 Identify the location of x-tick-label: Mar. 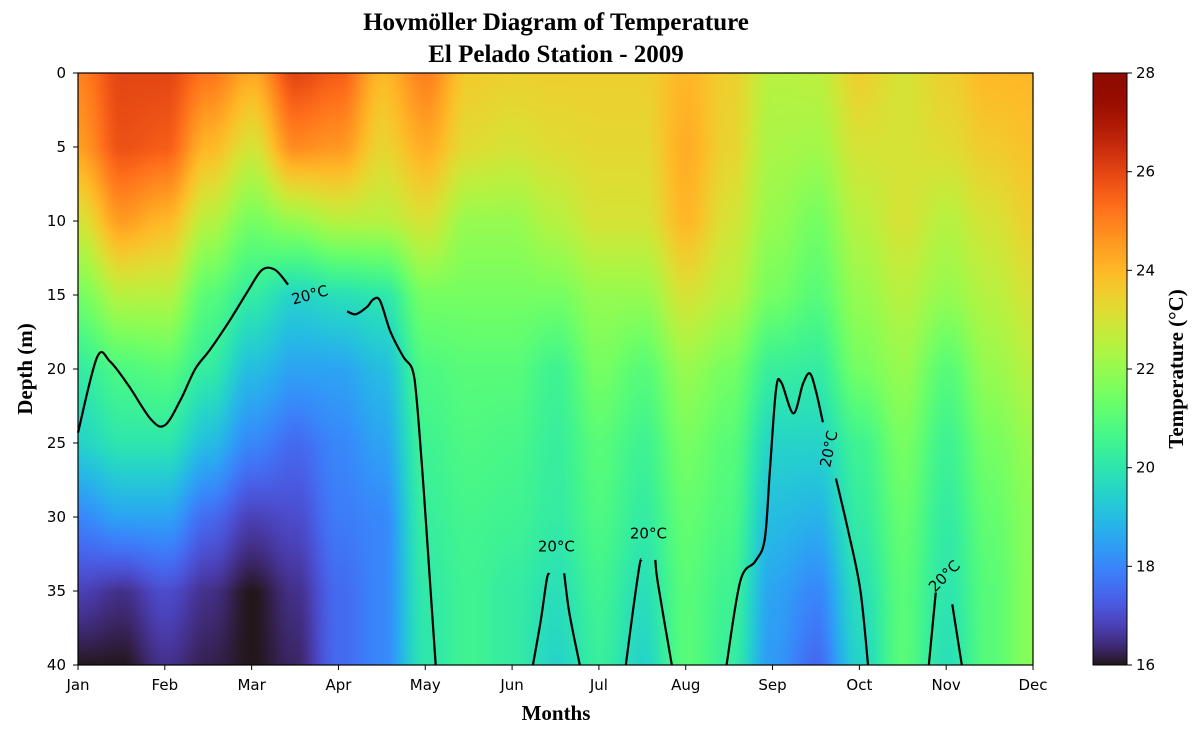
(251, 685).